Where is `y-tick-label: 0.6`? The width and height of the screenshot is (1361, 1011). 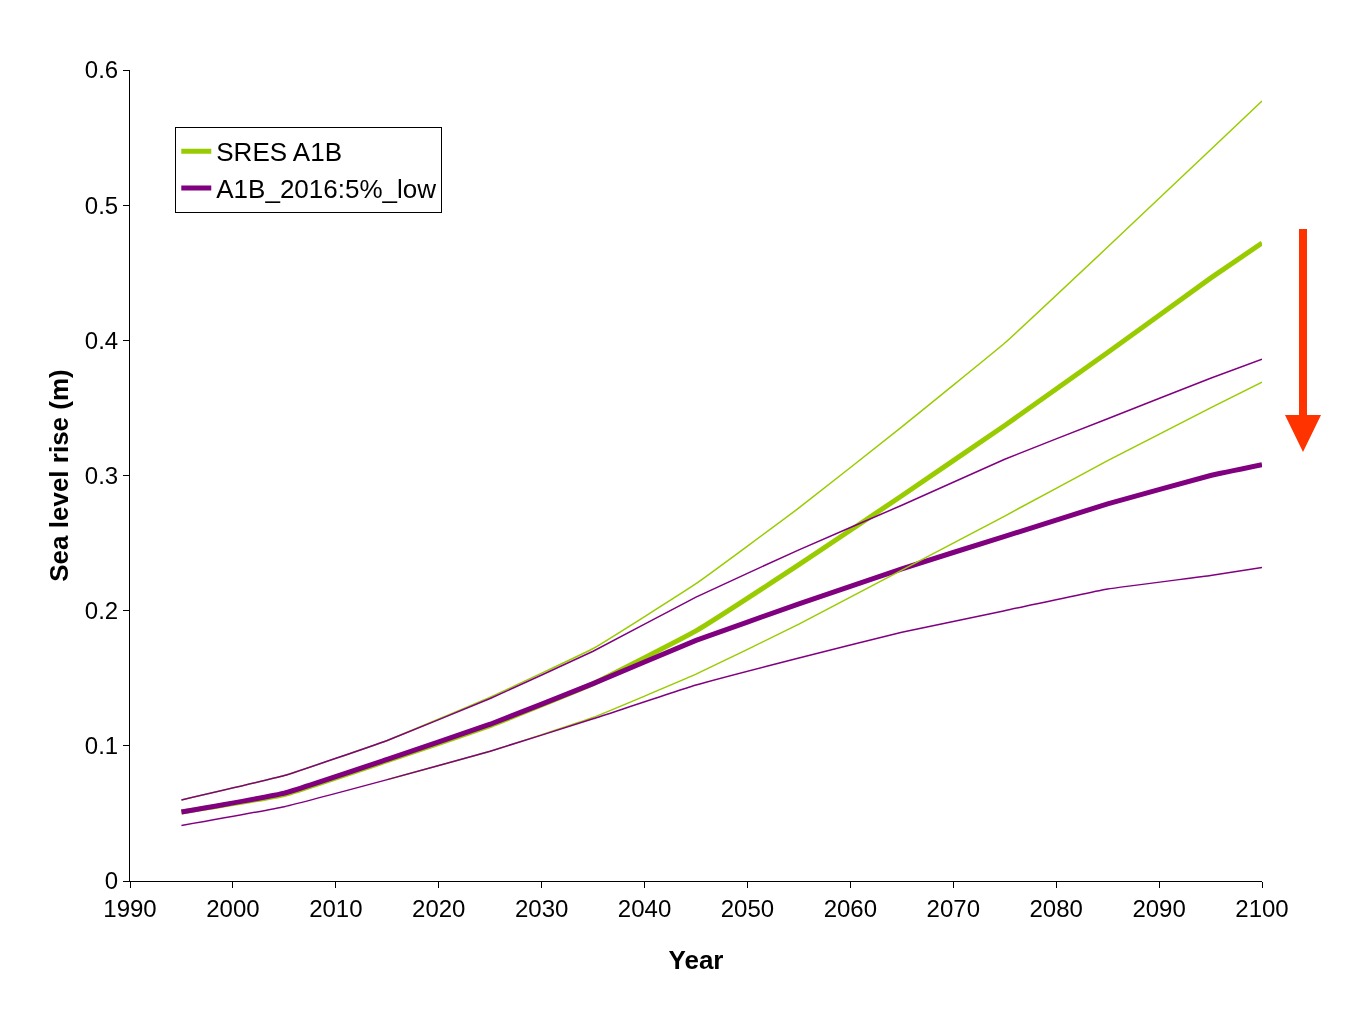
y-tick-label: 0.6 is located at coordinates (101, 70).